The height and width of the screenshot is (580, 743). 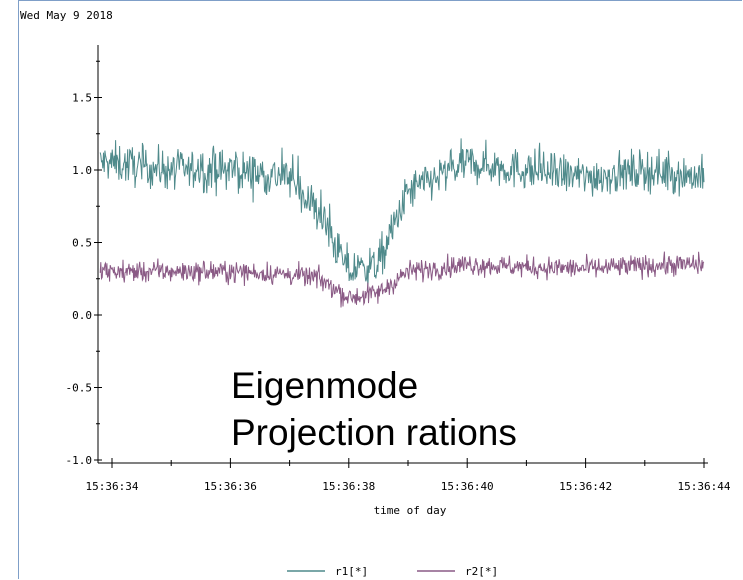 I want to click on y-tick-label: 1.0, so click(x=82, y=170).